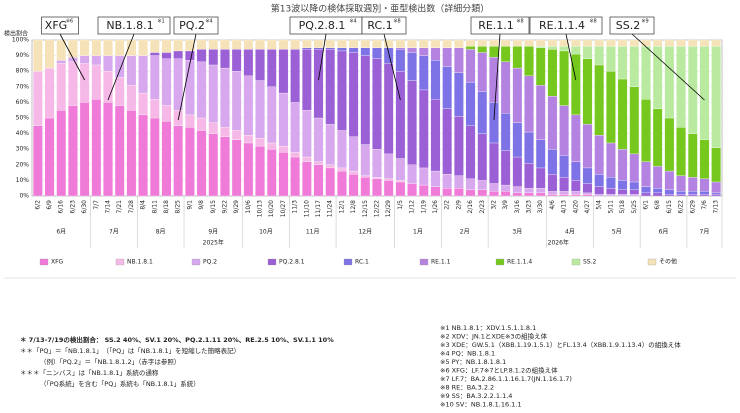 The height and width of the screenshot is (413, 740). Describe the element at coordinates (482, 207) in the screenshot. I see `x-tick-label: 2/23` at that location.